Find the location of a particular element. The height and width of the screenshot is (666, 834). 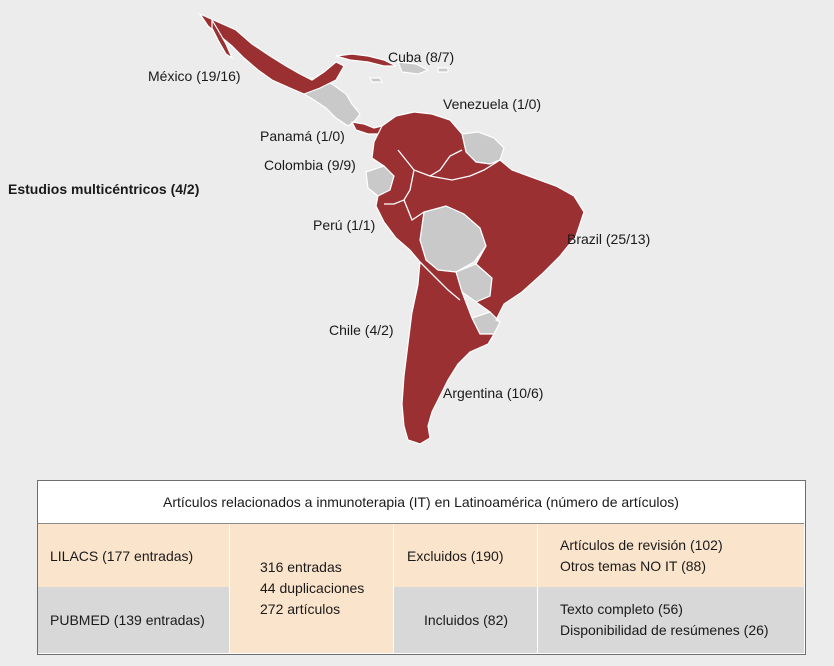

baja-california-shape is located at coordinates (222, 38).